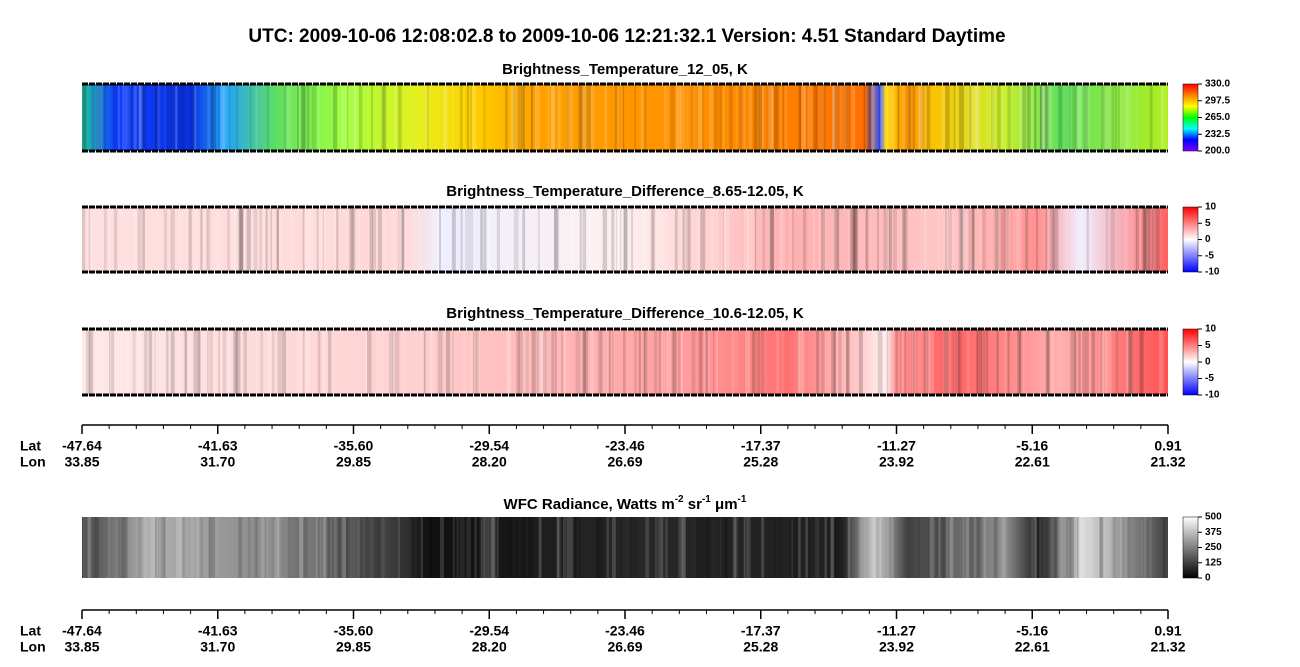  I want to click on panel-title: Brightness_Temperature_12_05, K, so click(625, 69).